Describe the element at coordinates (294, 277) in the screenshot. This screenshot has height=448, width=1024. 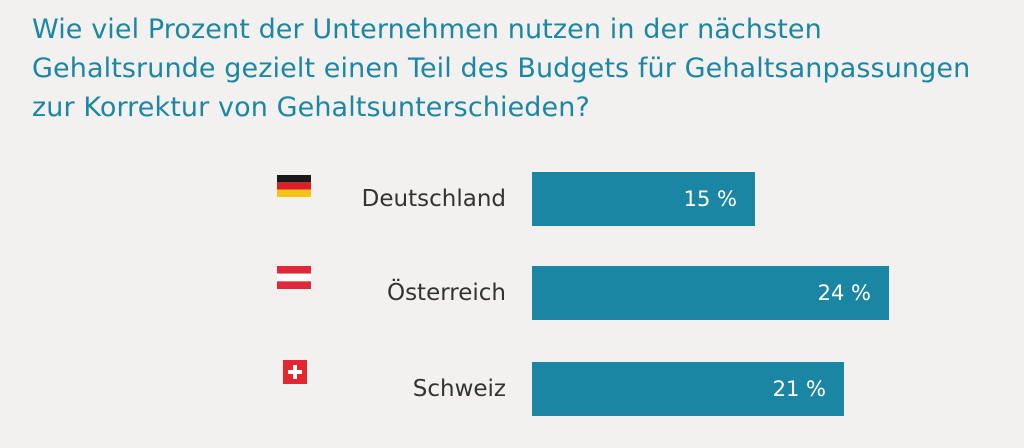
I see `austria-flag-icon` at that location.